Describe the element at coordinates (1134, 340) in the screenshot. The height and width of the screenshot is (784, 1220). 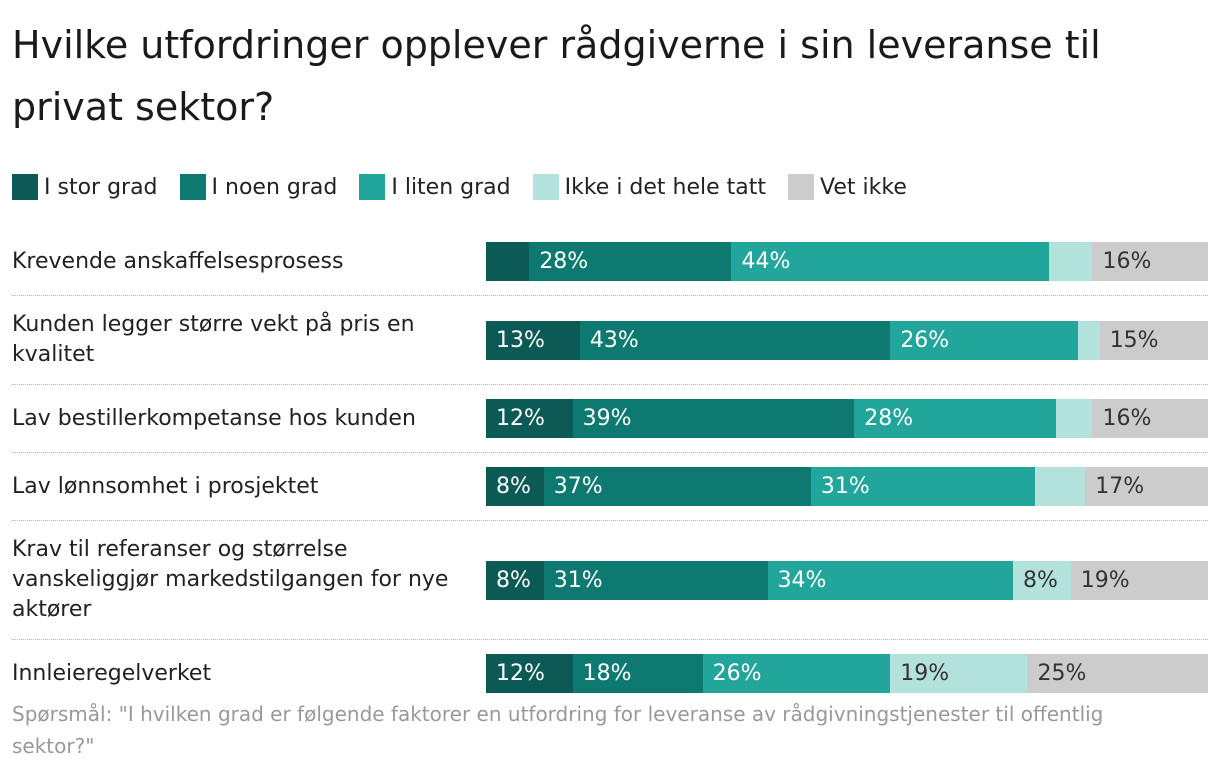
I see `value-label: 15%` at that location.